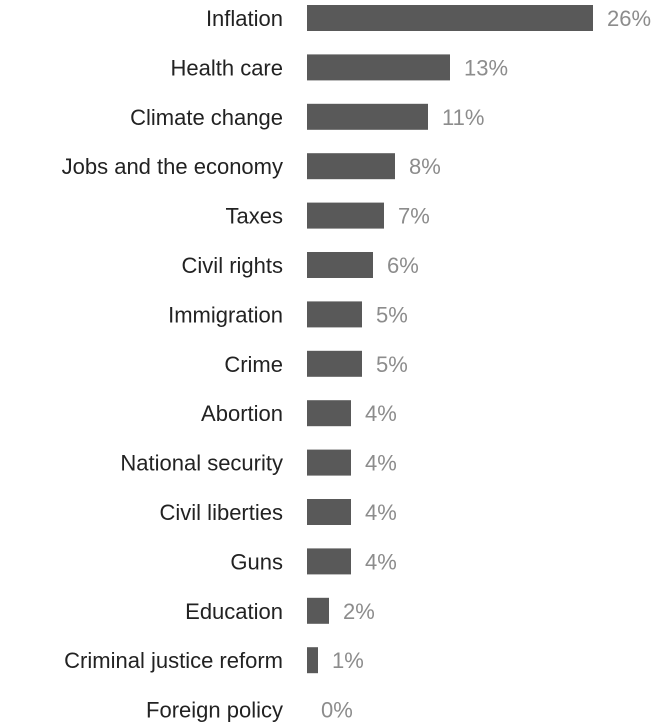 The image size is (669, 722). What do you see at coordinates (629, 18) in the screenshot?
I see `value-label: 26%` at bounding box center [629, 18].